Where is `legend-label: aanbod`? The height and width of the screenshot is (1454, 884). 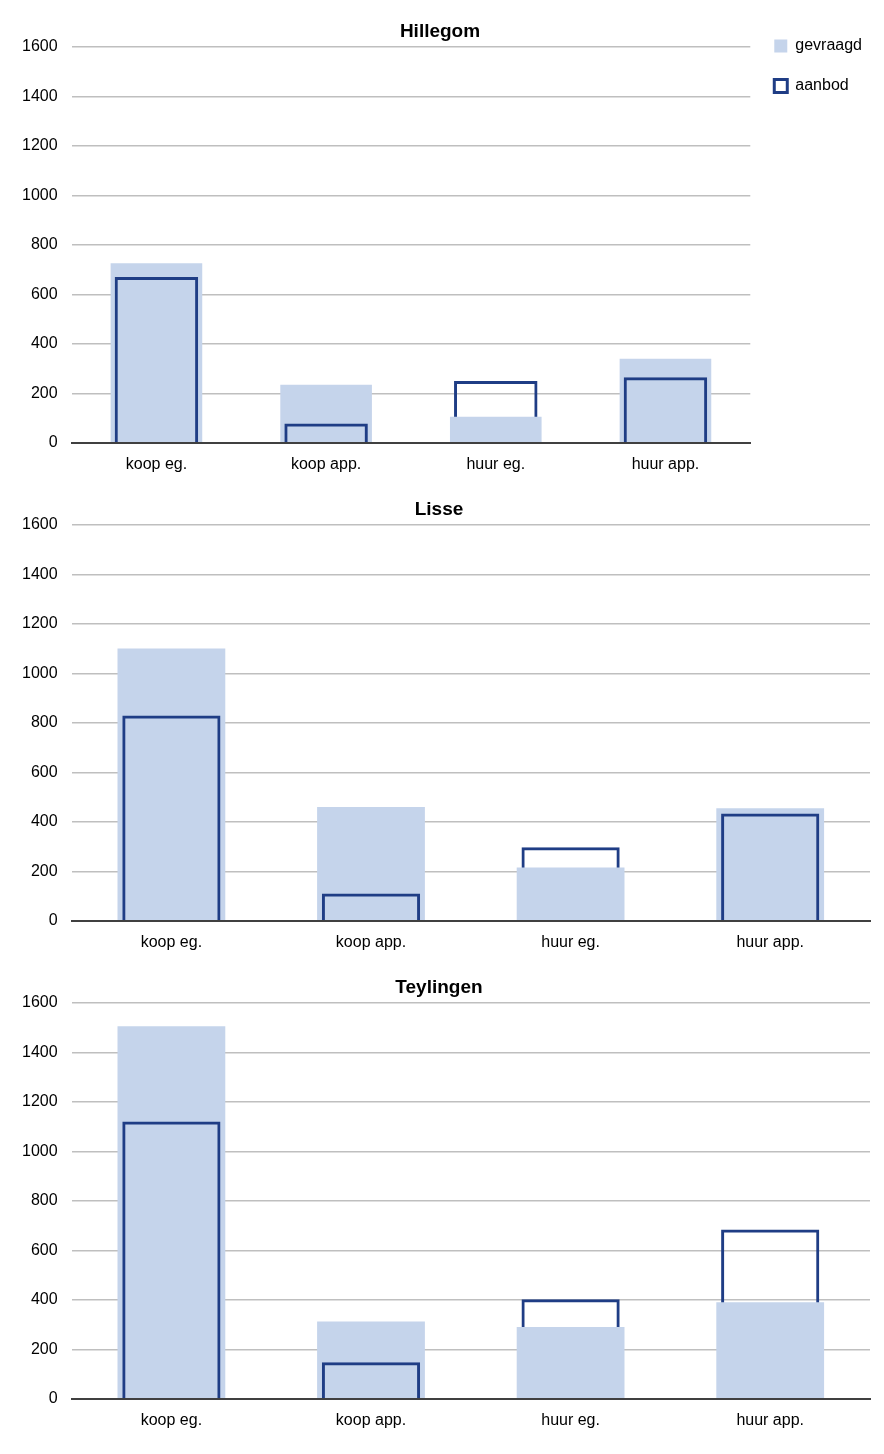
legend-label: aanbod is located at coordinates (822, 85).